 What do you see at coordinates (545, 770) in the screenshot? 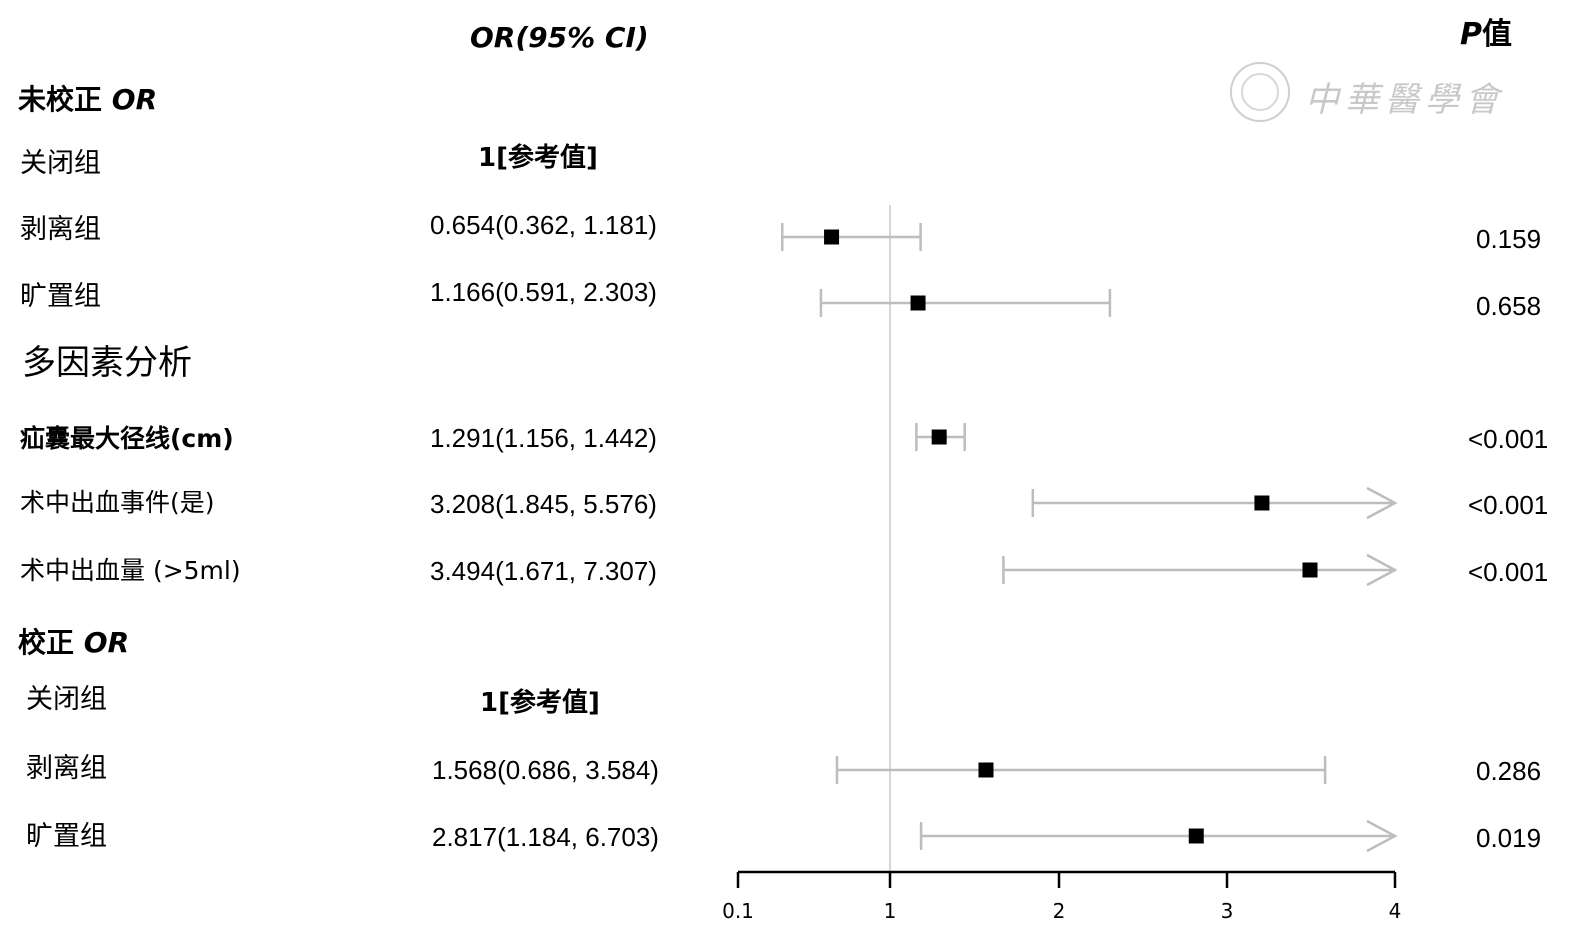
I see `ci-value: 1.568(0.686, 3.584)` at bounding box center [545, 770].